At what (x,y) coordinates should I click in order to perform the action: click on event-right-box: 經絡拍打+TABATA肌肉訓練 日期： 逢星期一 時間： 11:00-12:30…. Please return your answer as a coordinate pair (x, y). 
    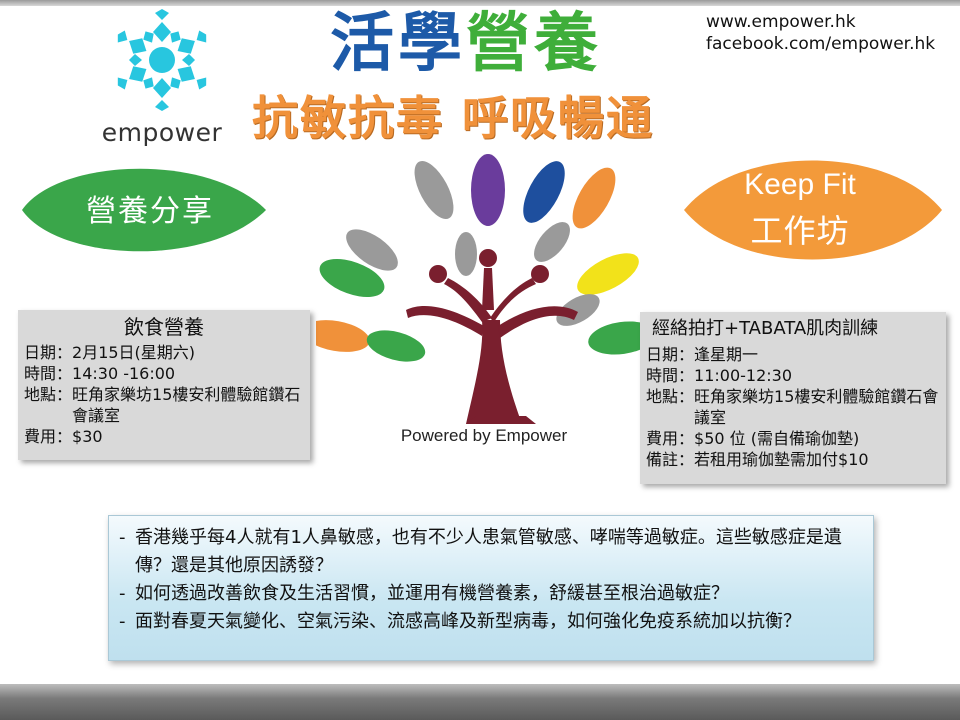
    Looking at the image, I should click on (793, 398).